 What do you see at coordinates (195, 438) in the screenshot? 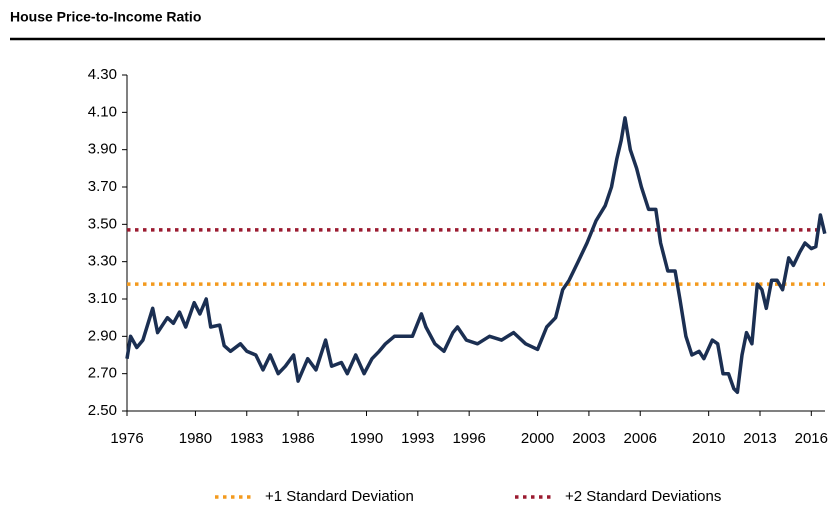
I see `x-tick-label: 1980` at bounding box center [195, 438].